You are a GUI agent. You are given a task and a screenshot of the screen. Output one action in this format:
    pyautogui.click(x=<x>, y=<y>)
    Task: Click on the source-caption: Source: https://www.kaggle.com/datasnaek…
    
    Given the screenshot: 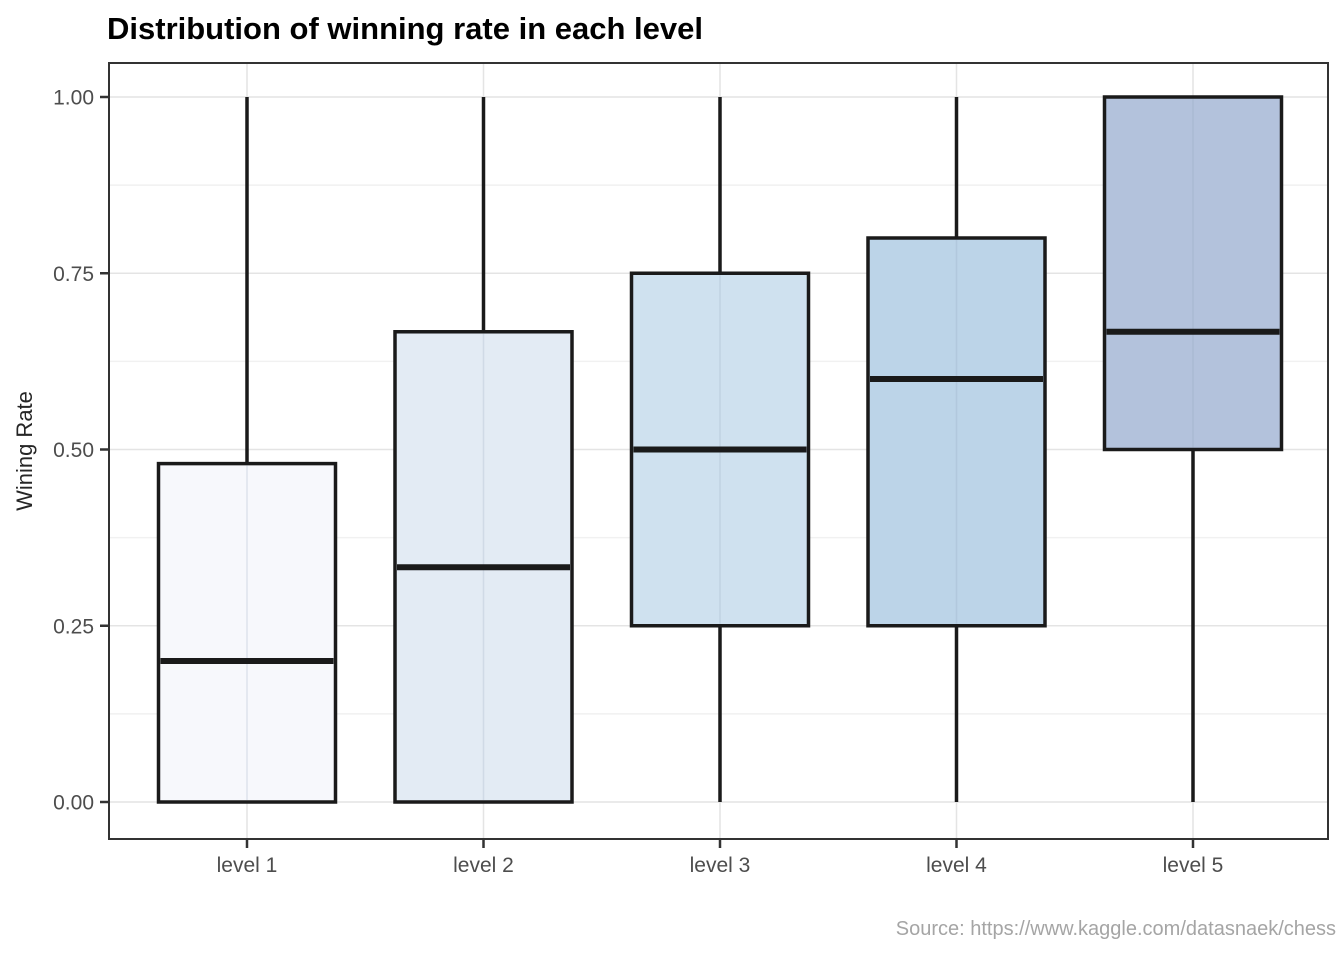 What is the action you would take?
    pyautogui.click(x=1115, y=929)
    